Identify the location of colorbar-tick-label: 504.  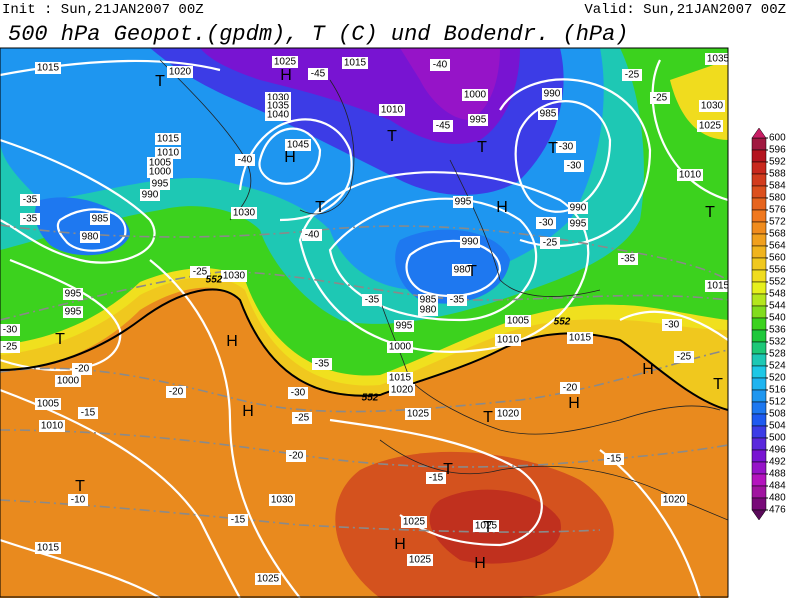
(777, 426).